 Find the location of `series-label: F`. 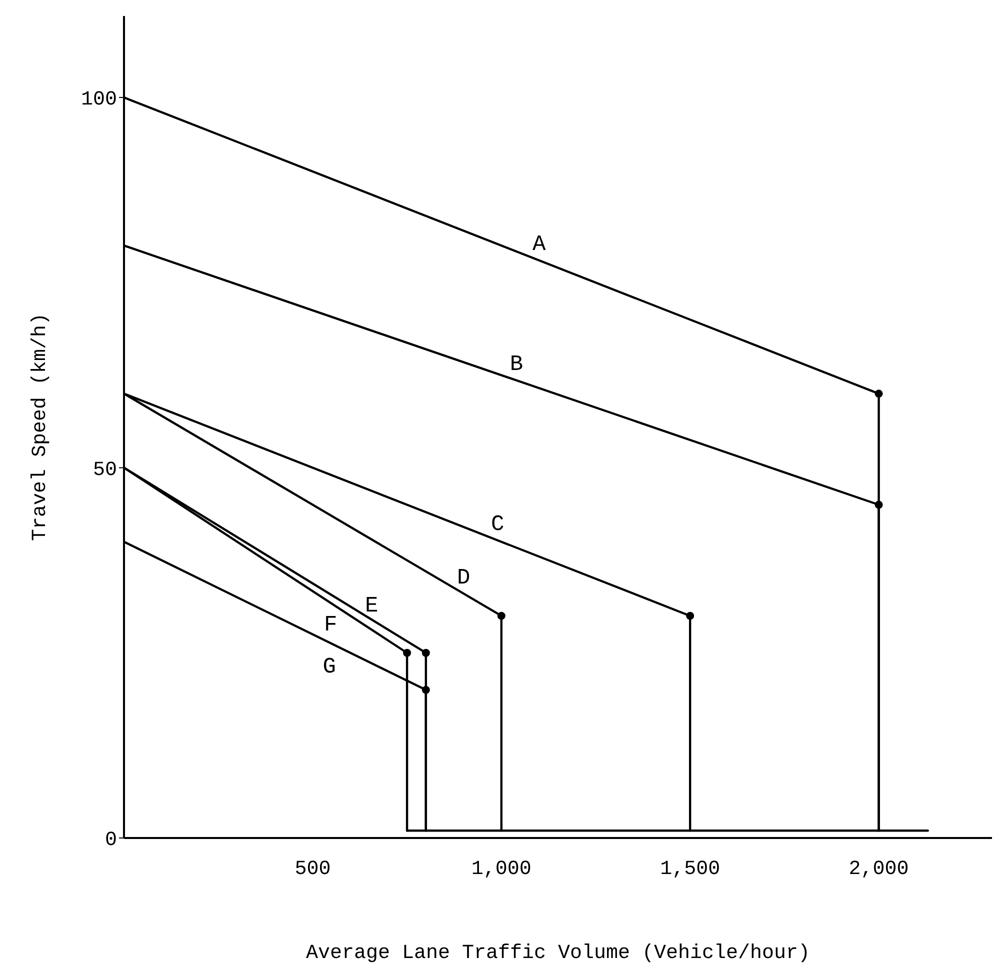

series-label: F is located at coordinates (331, 625).